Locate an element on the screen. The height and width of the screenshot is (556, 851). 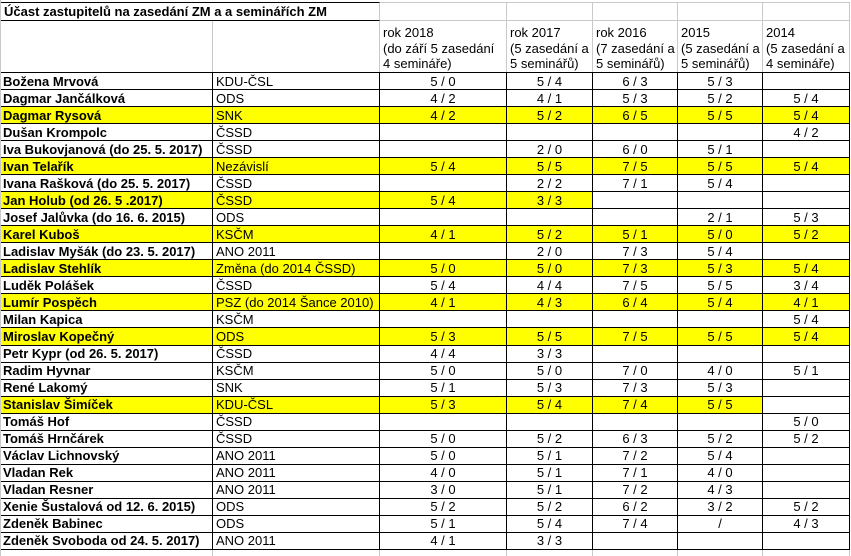
cell-value: 2 / 0 is located at coordinates (550, 150).